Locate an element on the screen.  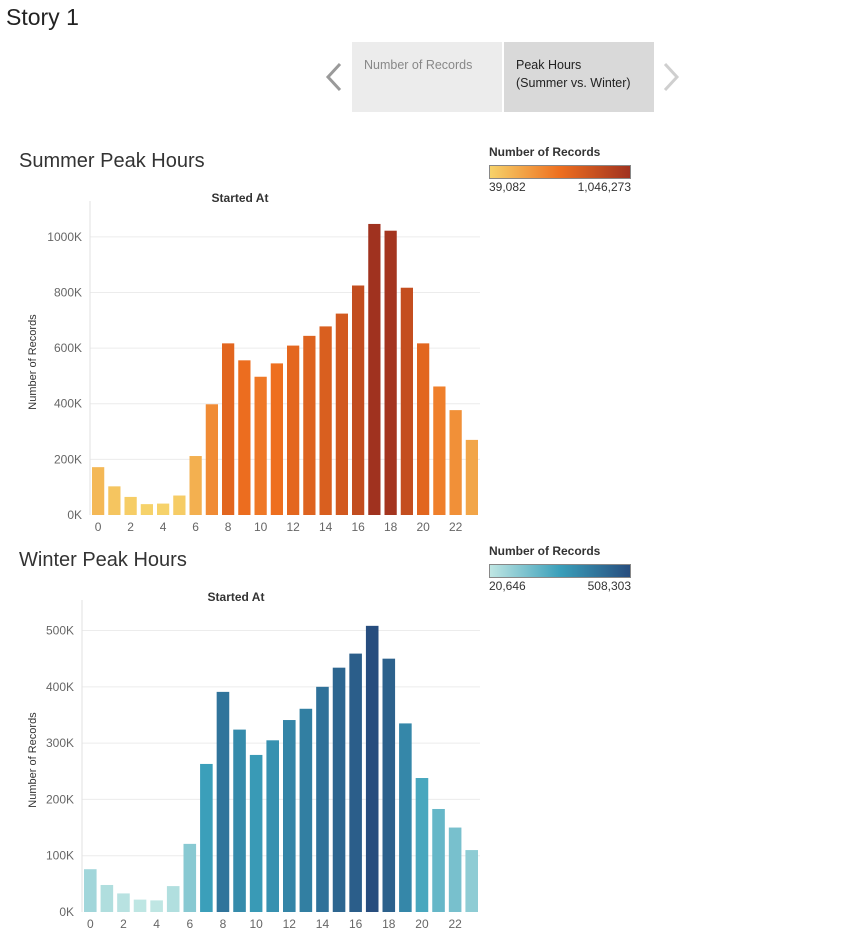
chevron-right-icon is located at coordinates (671, 77).